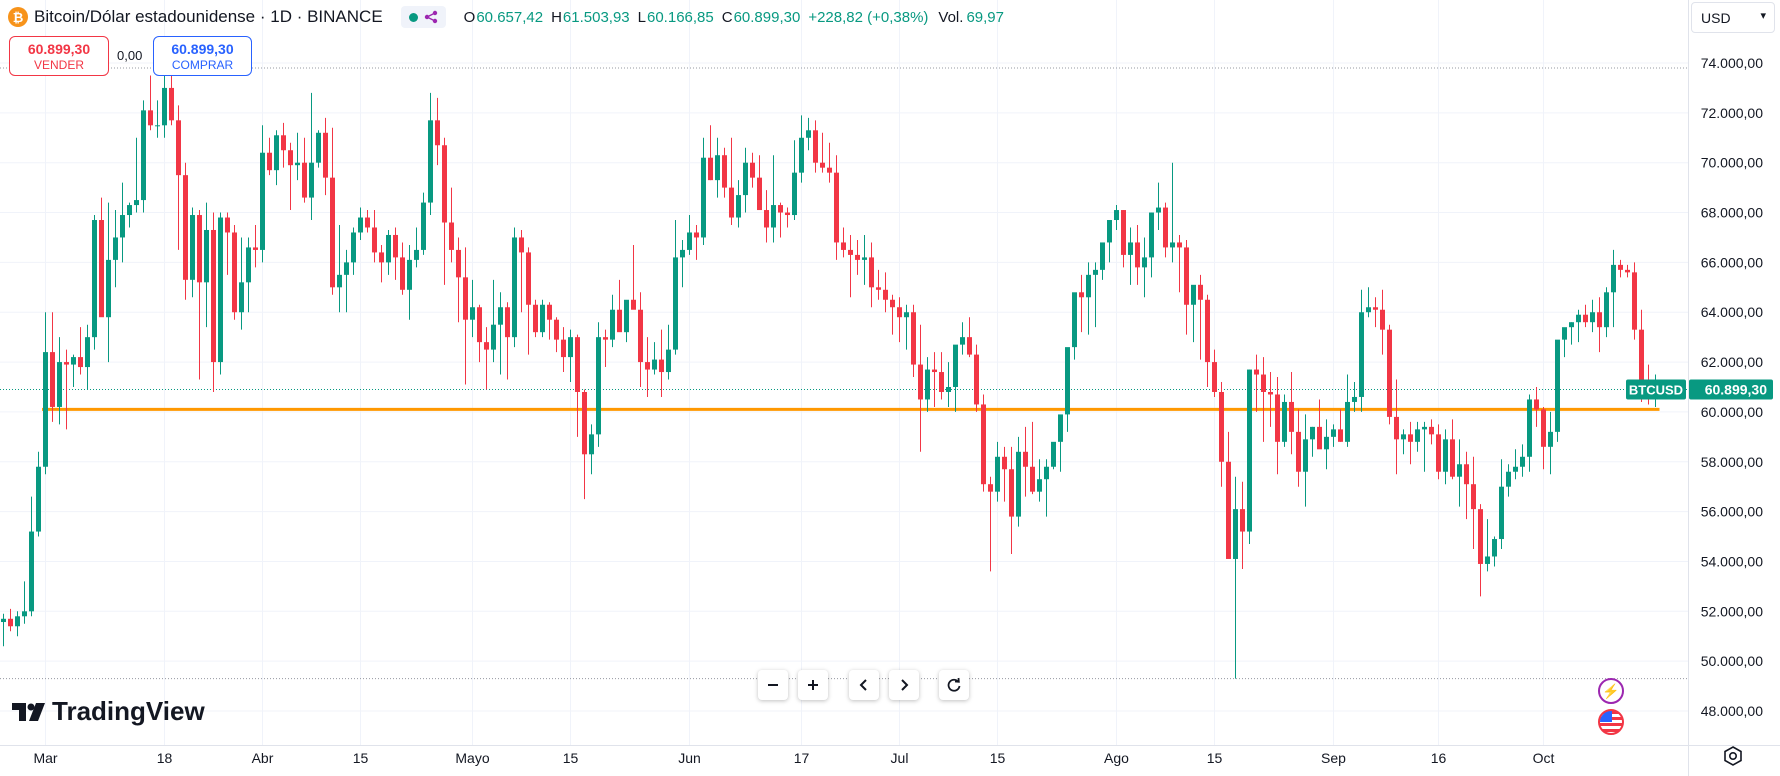 This screenshot has width=1780, height=776. Describe the element at coordinates (1733, 756) in the screenshot. I see `gear-icon` at that location.